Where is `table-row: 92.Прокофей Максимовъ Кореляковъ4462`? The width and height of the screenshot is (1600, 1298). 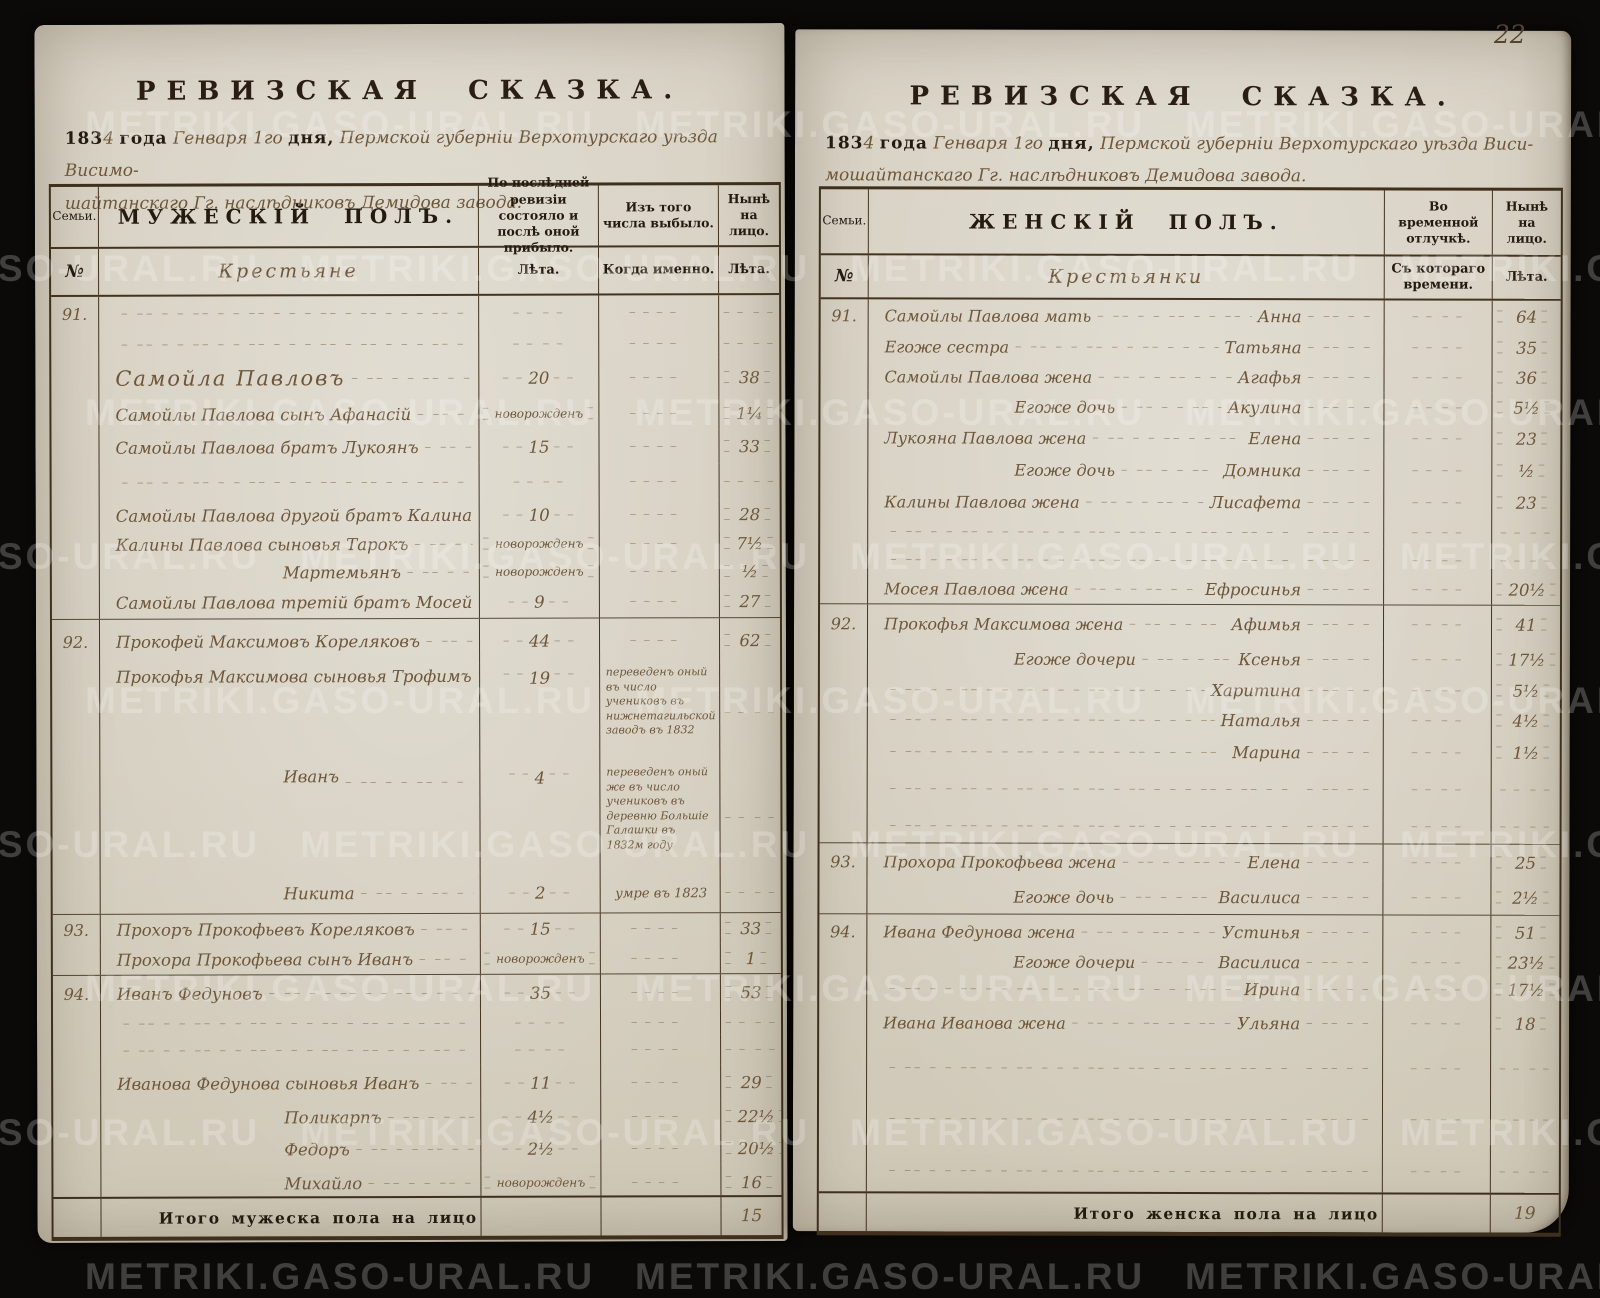
table-row: 92.Прокофей Максимовъ Кореляковъ4462 is located at coordinates (416, 640).